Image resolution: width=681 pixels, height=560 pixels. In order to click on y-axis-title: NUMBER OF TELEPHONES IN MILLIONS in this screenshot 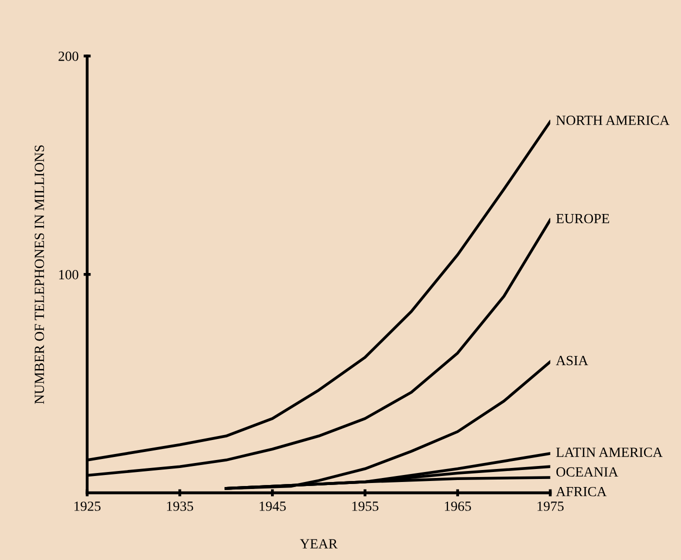, I will do `click(39, 274)`.